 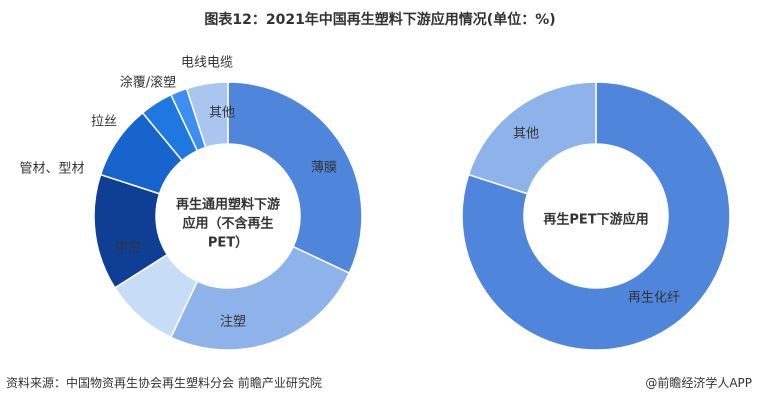 I want to click on source-note: 资料来源：中国物资再生协会再生塑料分会 前瞻产业研究院, so click(x=164, y=383).